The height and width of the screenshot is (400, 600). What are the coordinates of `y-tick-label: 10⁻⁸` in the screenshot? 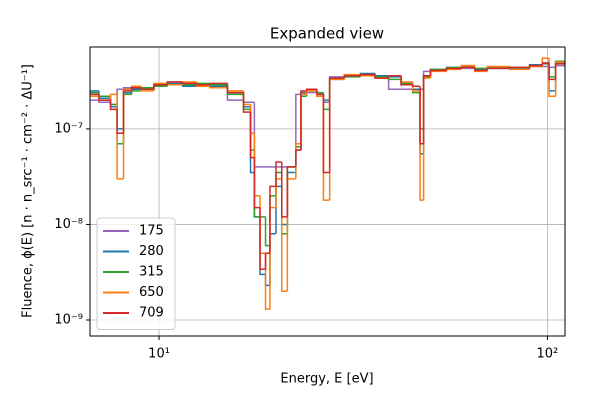 It's located at (68, 224).